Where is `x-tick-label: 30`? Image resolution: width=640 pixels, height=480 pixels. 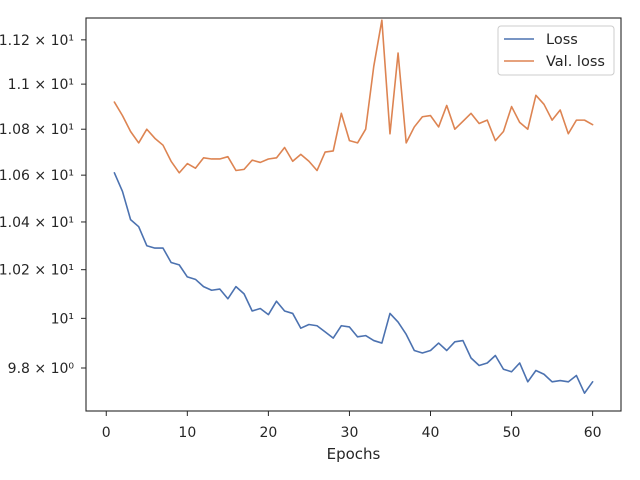 x-tick-label: 30 is located at coordinates (350, 433).